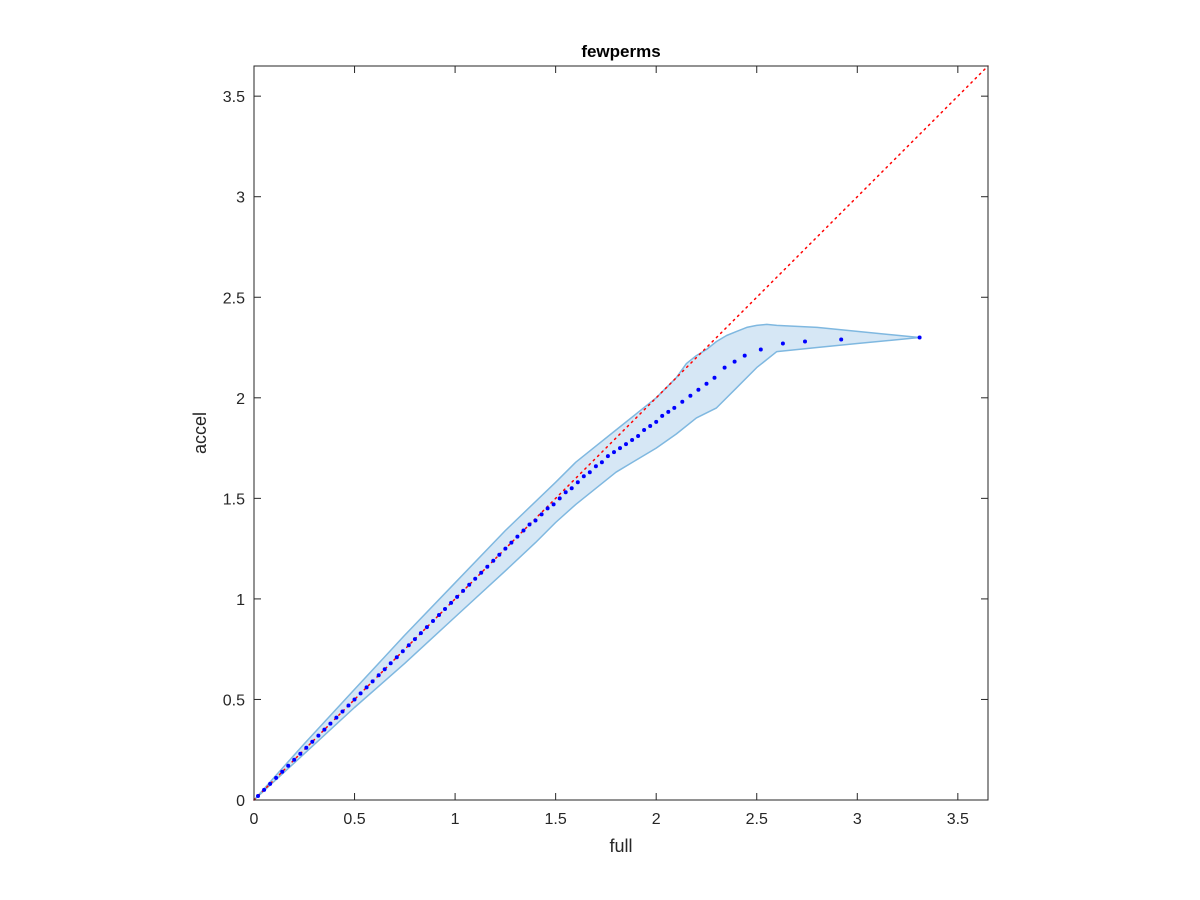  I want to click on y-axis-label: accel, so click(200, 433).